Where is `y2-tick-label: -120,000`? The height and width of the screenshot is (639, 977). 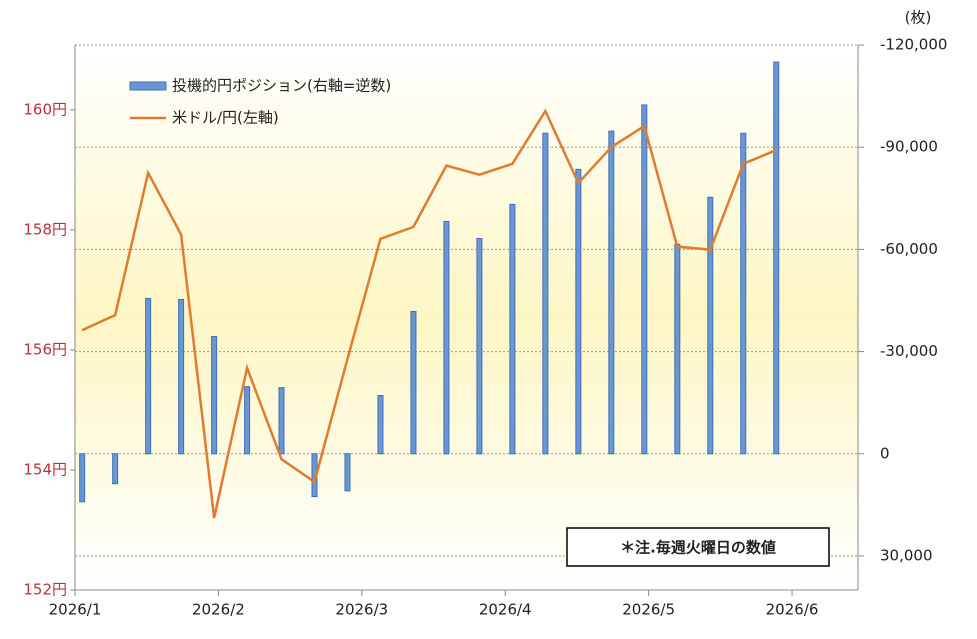 y2-tick-label: -120,000 is located at coordinates (913, 45).